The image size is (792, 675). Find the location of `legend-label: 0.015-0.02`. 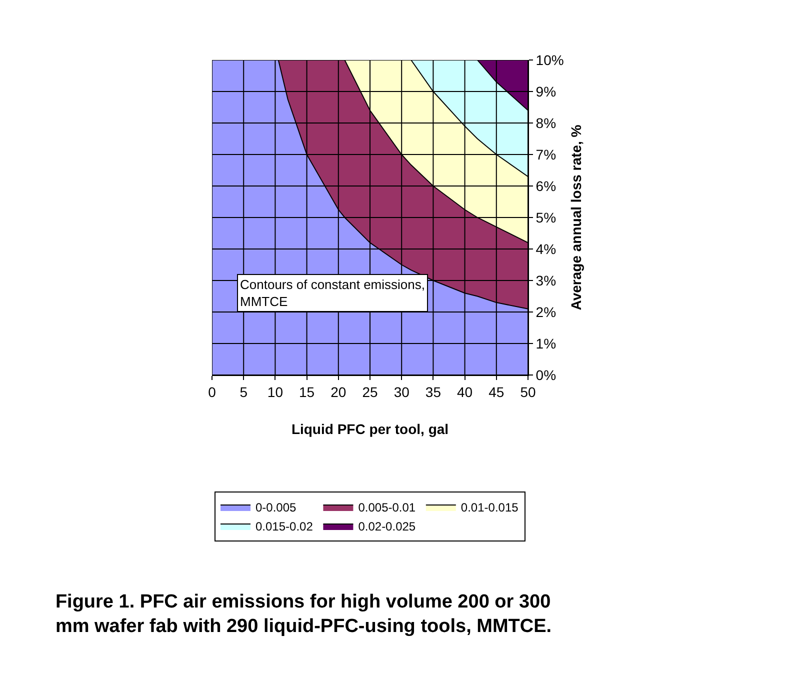

legend-label: 0.015-0.02 is located at coordinates (285, 527).